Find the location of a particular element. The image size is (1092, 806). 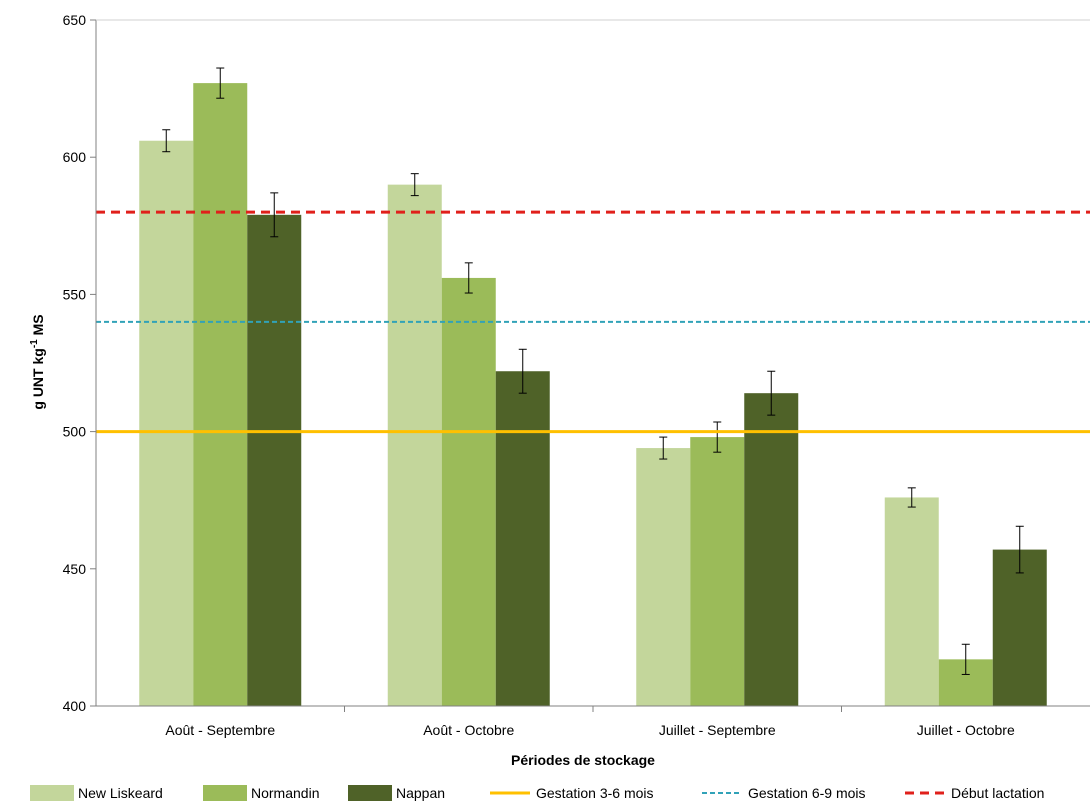

legend-item: Normandin is located at coordinates (261, 793).